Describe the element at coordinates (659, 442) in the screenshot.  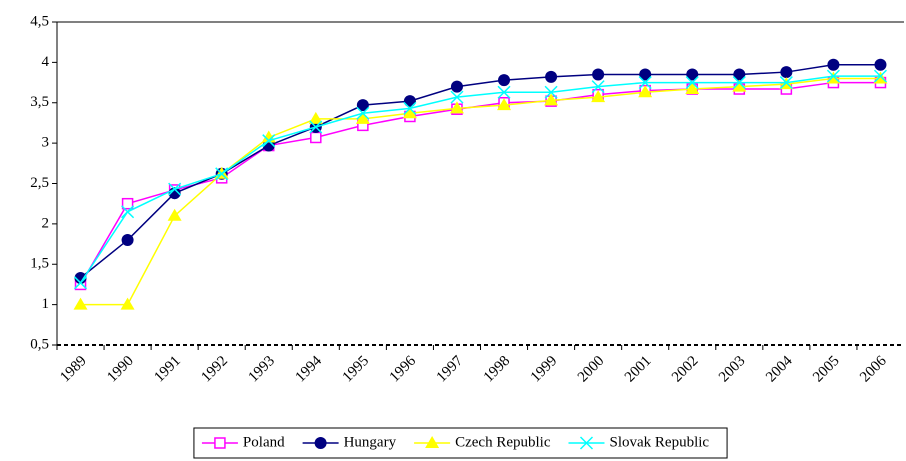
I see `legend-label: Slovak Republic` at that location.